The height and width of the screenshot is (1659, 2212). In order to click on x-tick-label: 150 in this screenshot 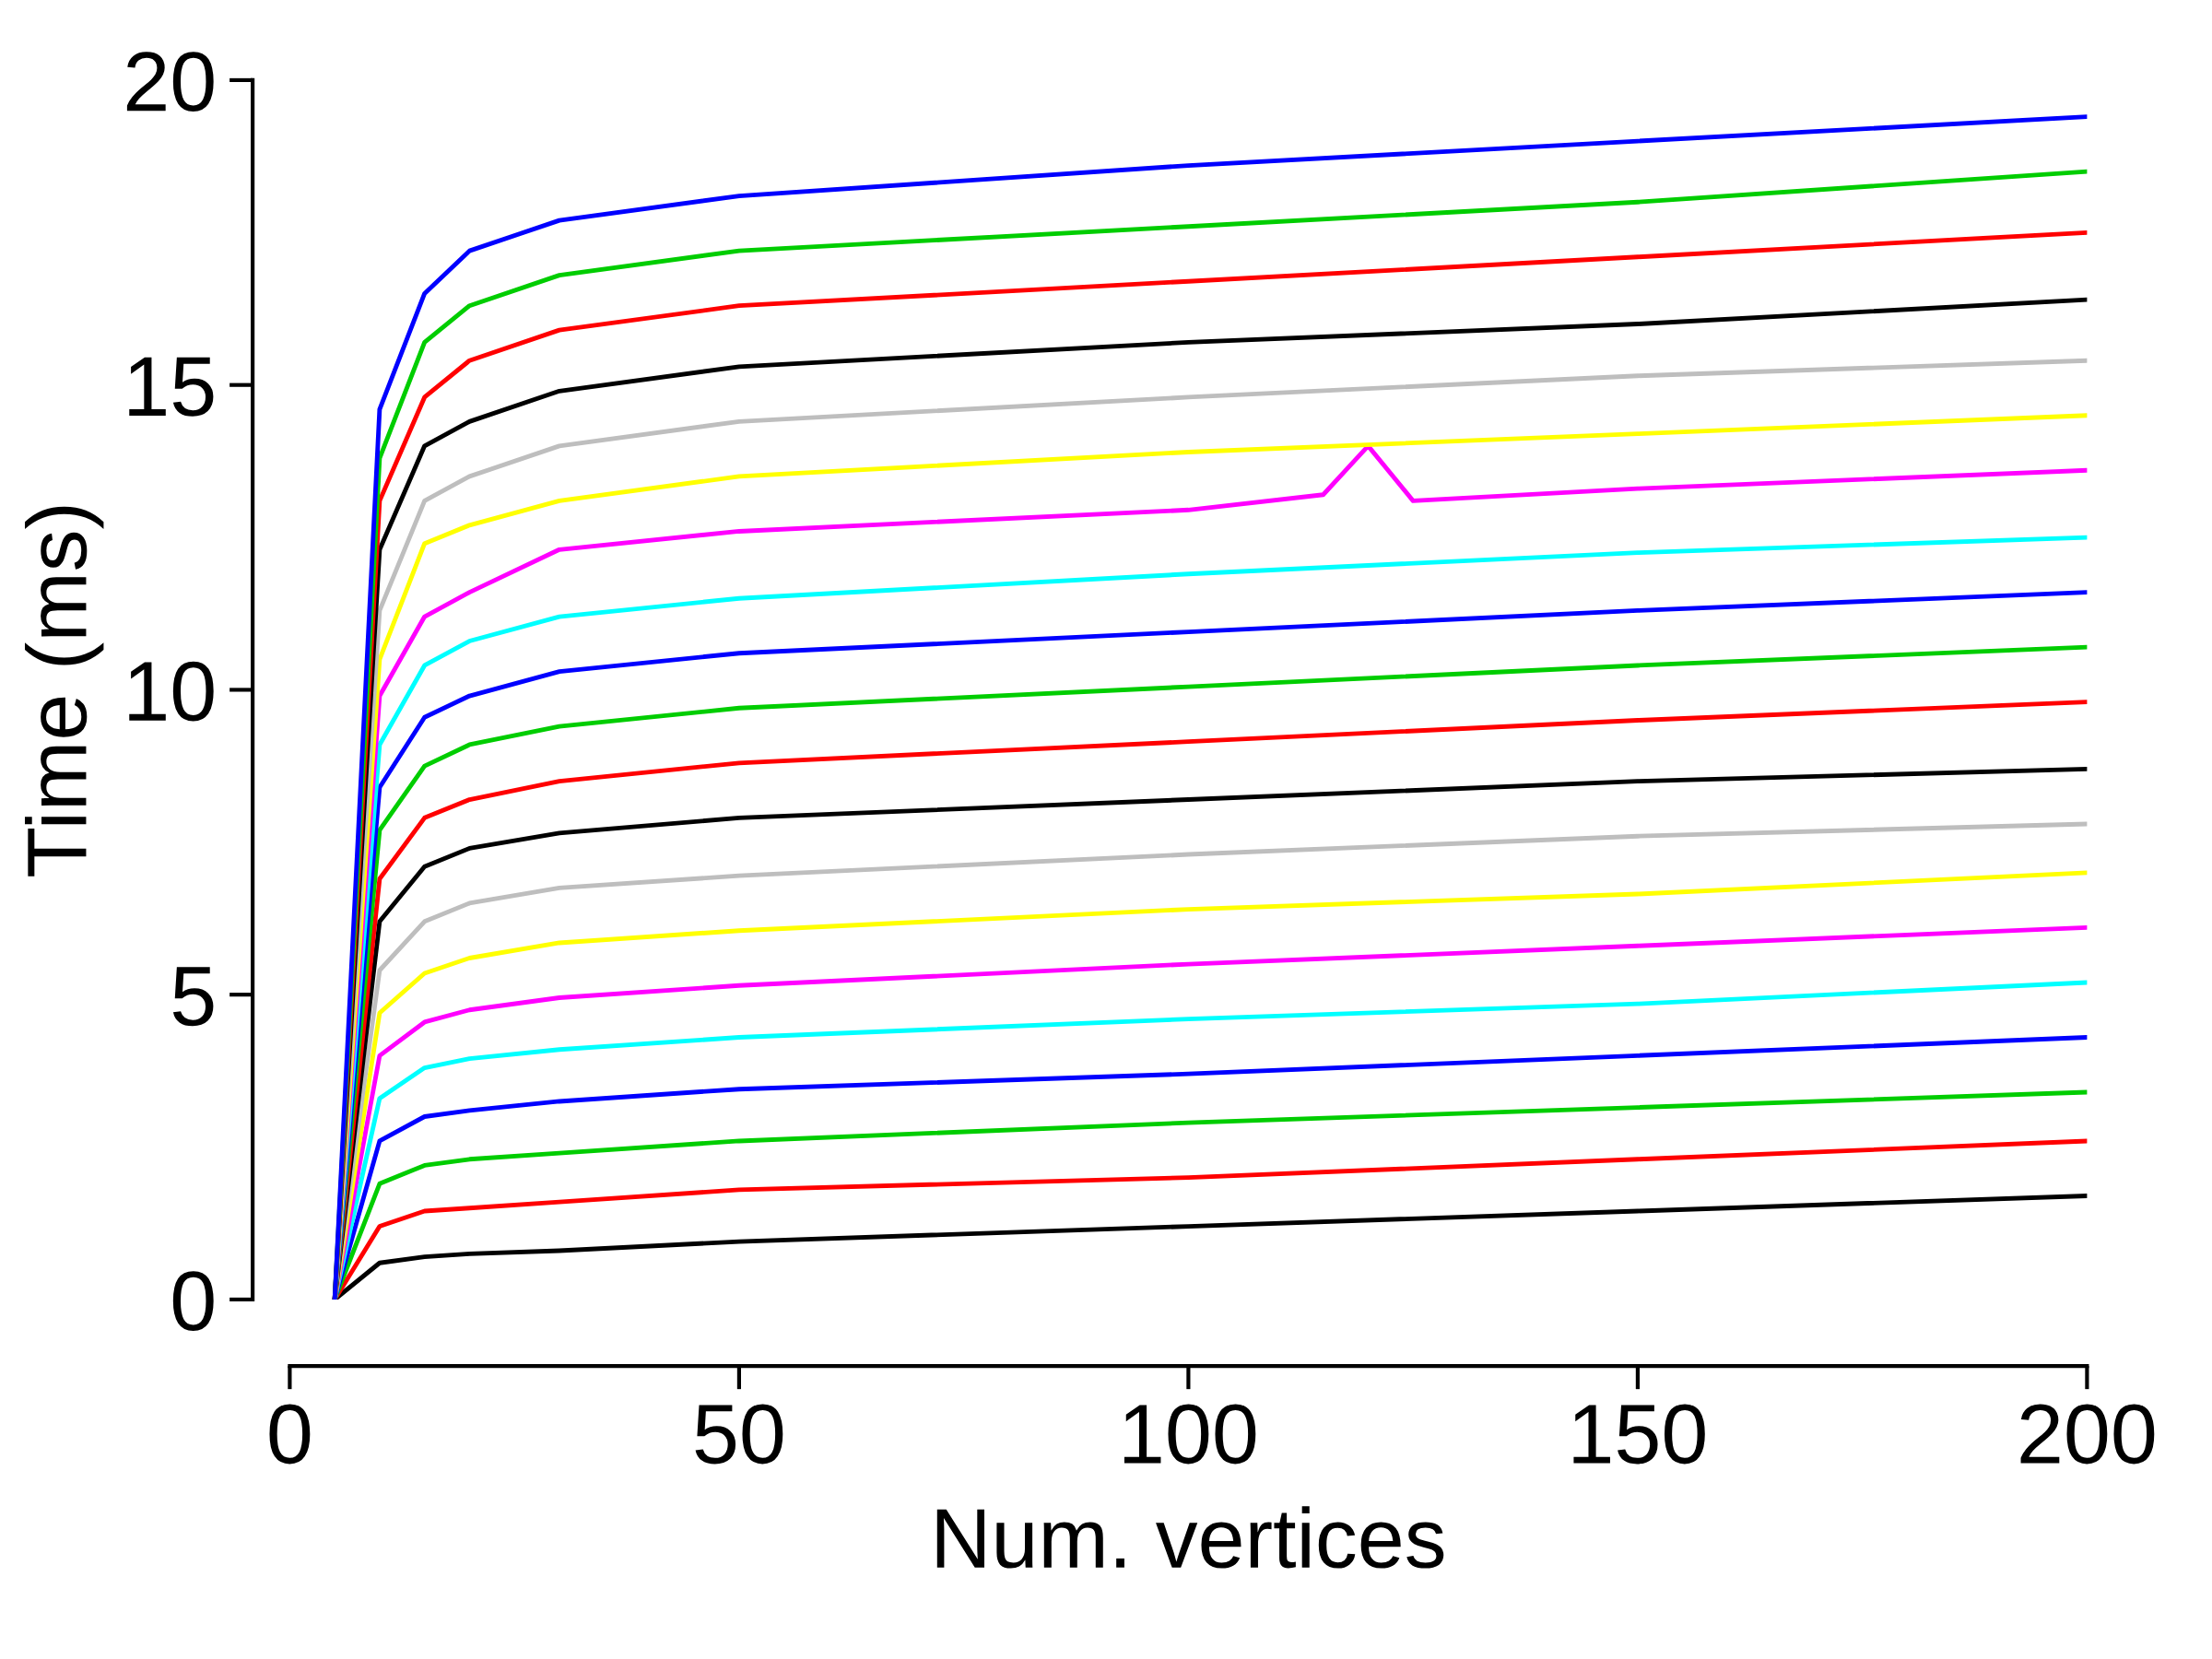, I will do `click(1639, 1434)`.